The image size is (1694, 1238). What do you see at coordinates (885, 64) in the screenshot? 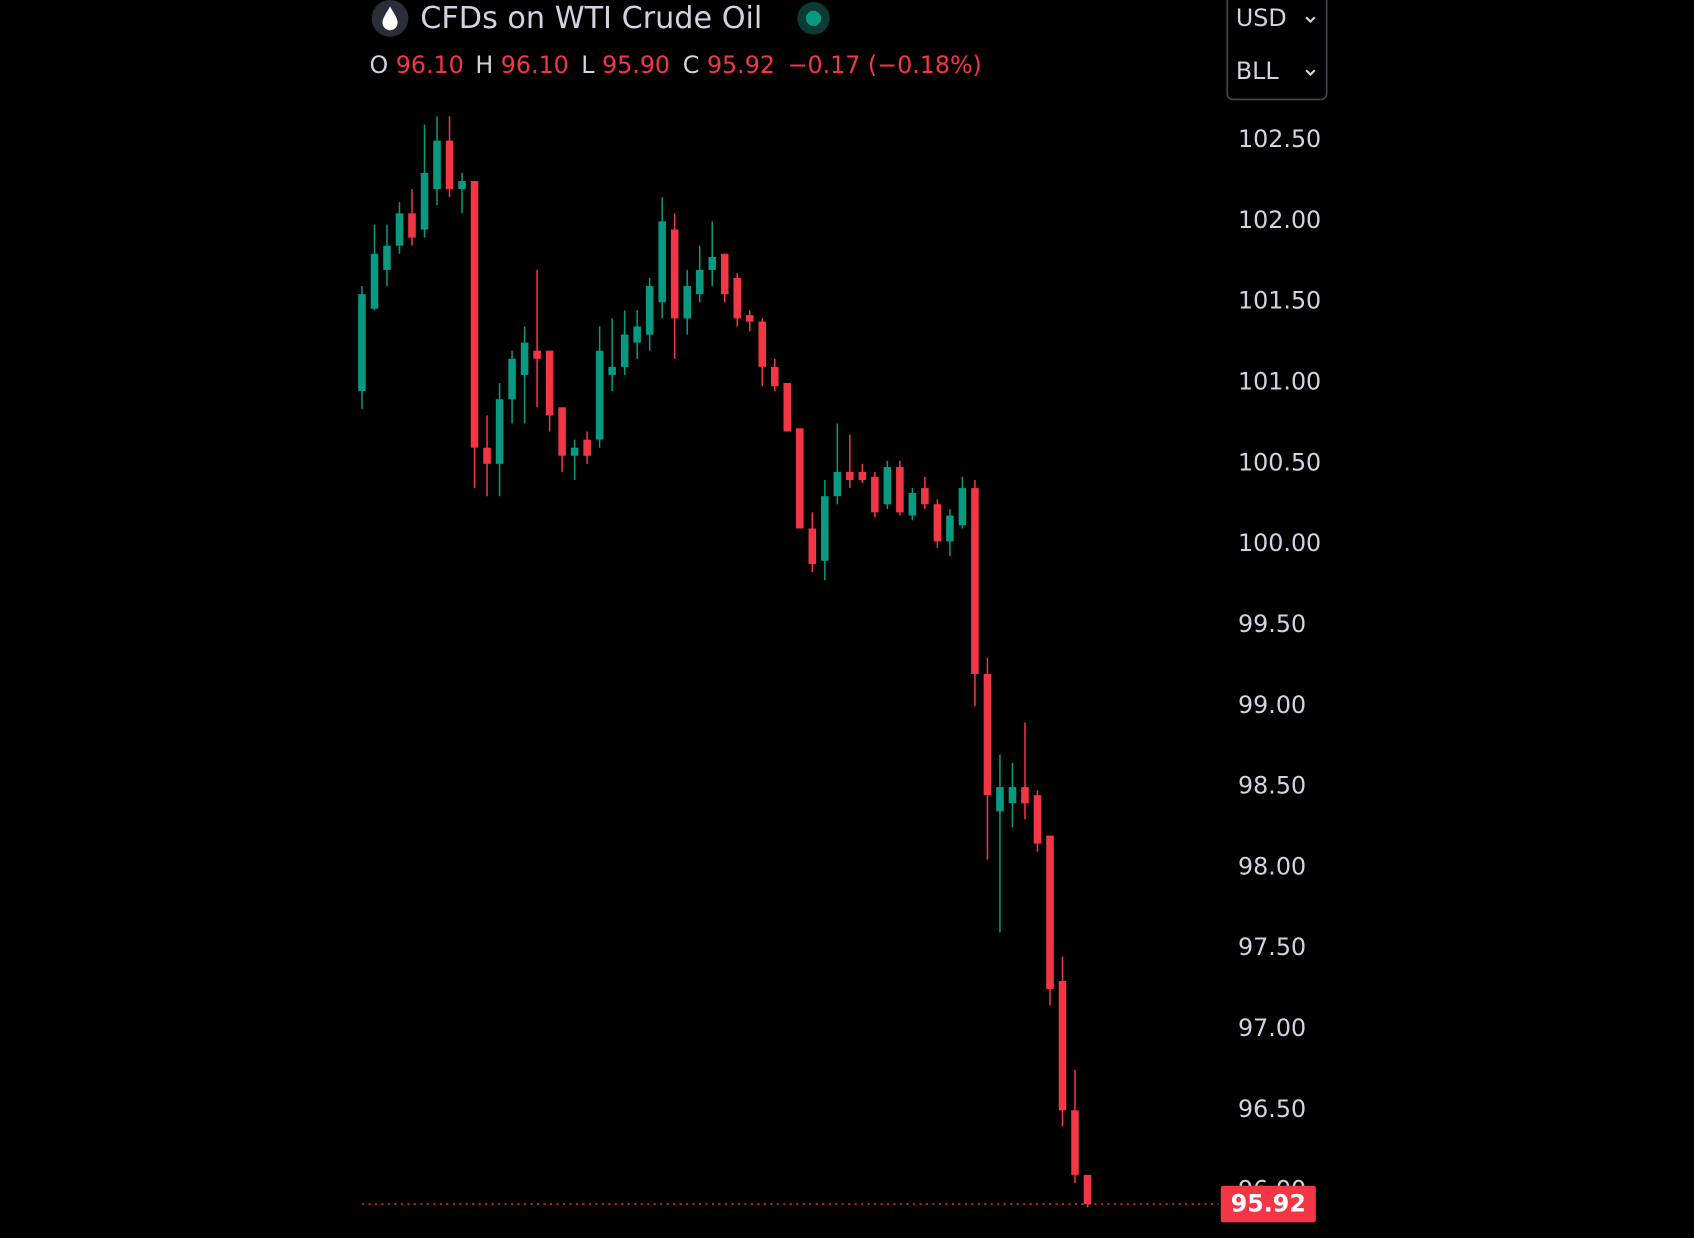
I see `legend-change: −0.17 (−0.18%)` at bounding box center [885, 64].